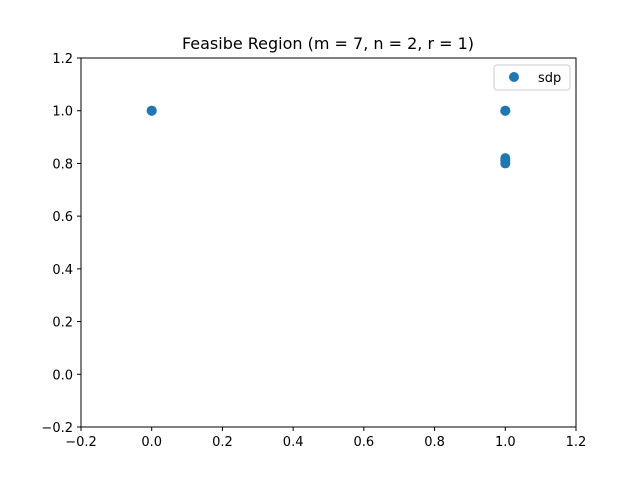 The height and width of the screenshot is (480, 640). Describe the element at coordinates (61, 244) in the screenshot. I see `y-axis: −0.2 0.0 0.2 0.4 0.6 0.8 1.0 1.2` at that location.